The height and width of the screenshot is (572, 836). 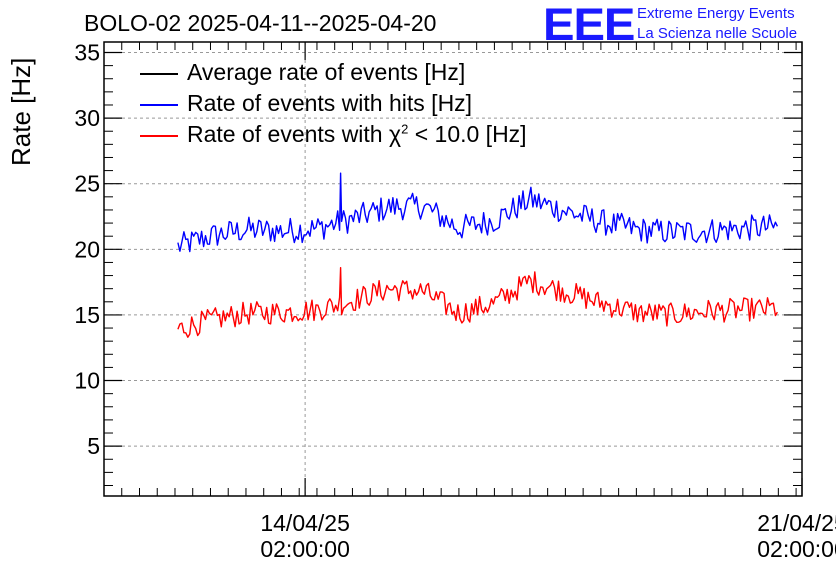 What do you see at coordinates (796, 523) in the screenshot?
I see `x-tick-label-date: 21/04/25` at bounding box center [796, 523].